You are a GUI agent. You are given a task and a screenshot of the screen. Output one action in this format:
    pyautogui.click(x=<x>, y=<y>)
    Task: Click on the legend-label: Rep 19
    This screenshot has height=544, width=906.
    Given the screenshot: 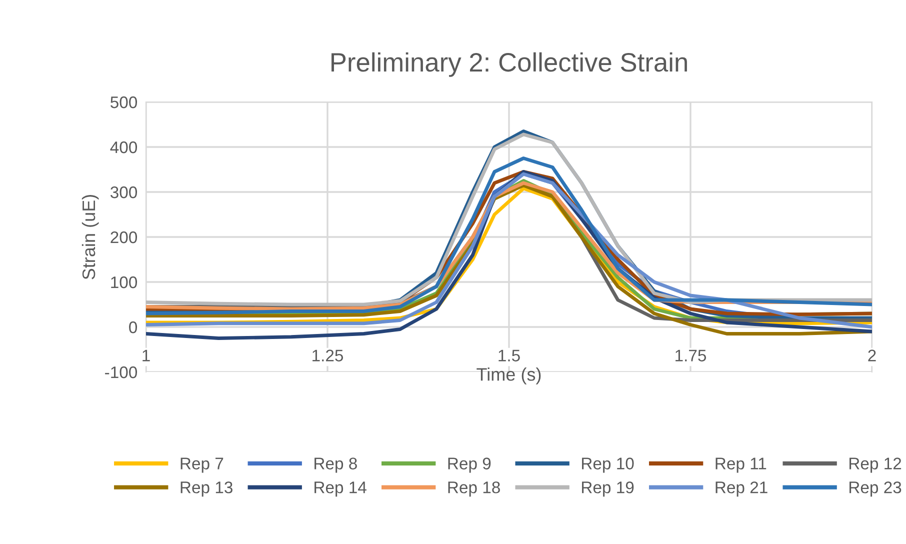 What is the action you would take?
    pyautogui.click(x=608, y=489)
    